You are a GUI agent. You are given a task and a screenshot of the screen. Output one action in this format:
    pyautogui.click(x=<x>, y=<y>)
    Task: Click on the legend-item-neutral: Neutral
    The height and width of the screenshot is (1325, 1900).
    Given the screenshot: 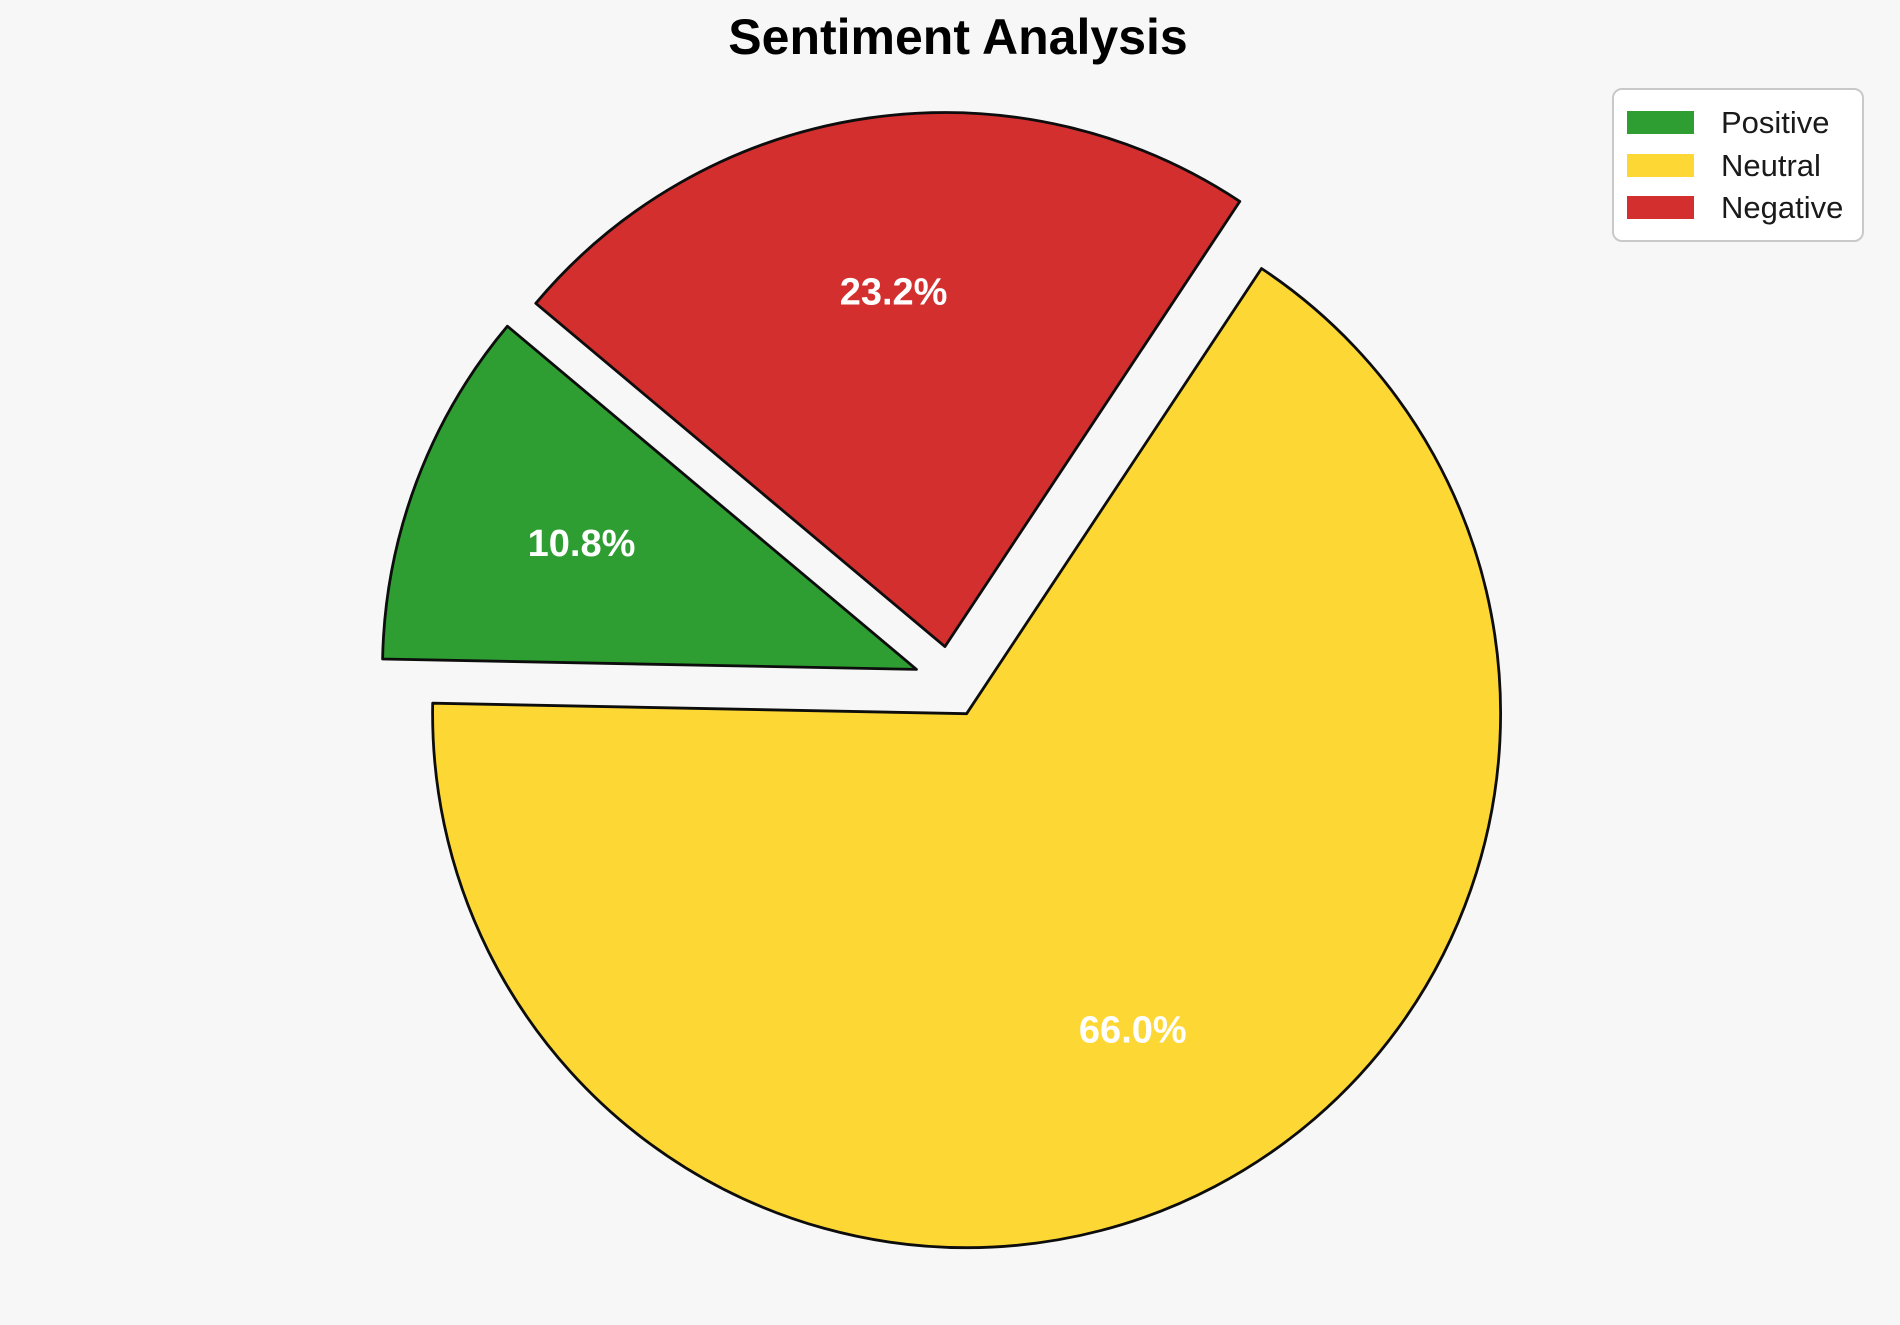 What is the action you would take?
    pyautogui.click(x=1739, y=165)
    